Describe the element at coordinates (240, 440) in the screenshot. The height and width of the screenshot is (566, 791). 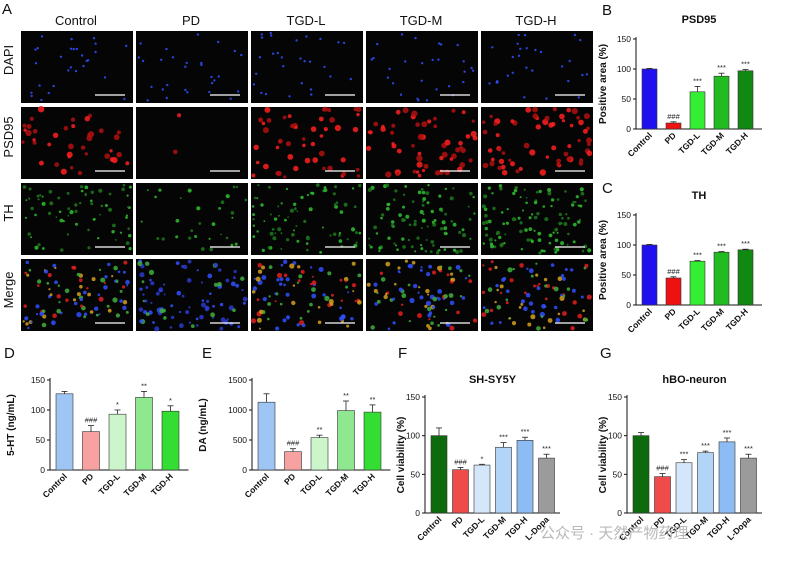
I see `y-tick-label: 500` at that location.